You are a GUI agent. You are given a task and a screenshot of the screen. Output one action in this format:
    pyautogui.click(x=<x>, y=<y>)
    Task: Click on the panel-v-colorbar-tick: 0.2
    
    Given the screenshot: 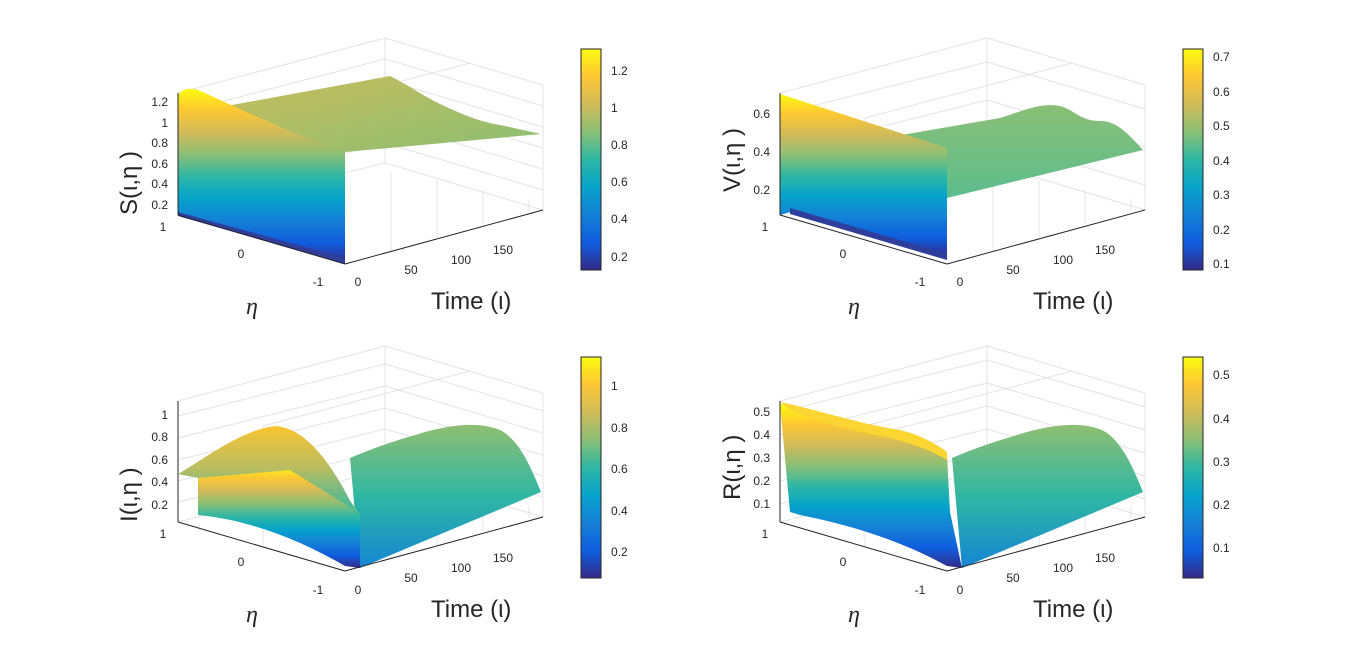 What is the action you would take?
    pyautogui.click(x=1221, y=230)
    